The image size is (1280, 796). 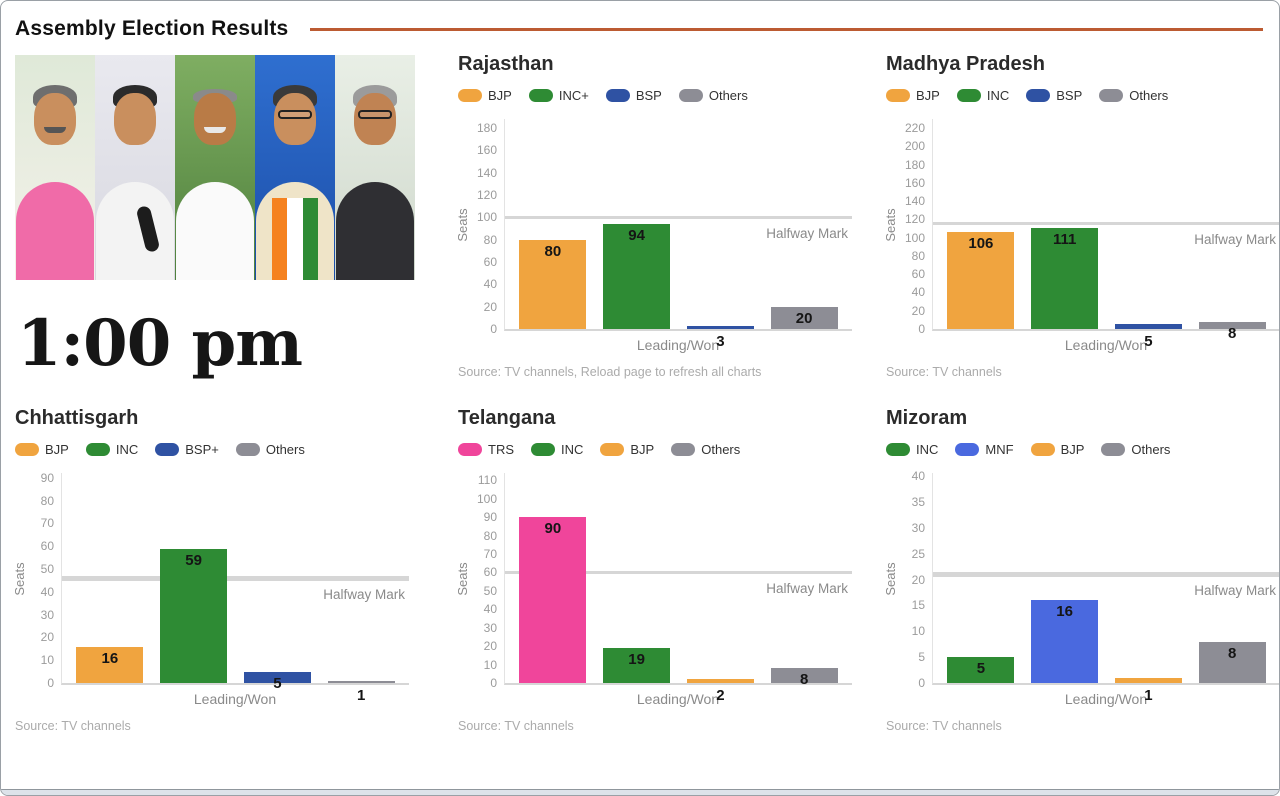 I want to click on intro-block: 1:00 pm, so click(x=236, y=217).